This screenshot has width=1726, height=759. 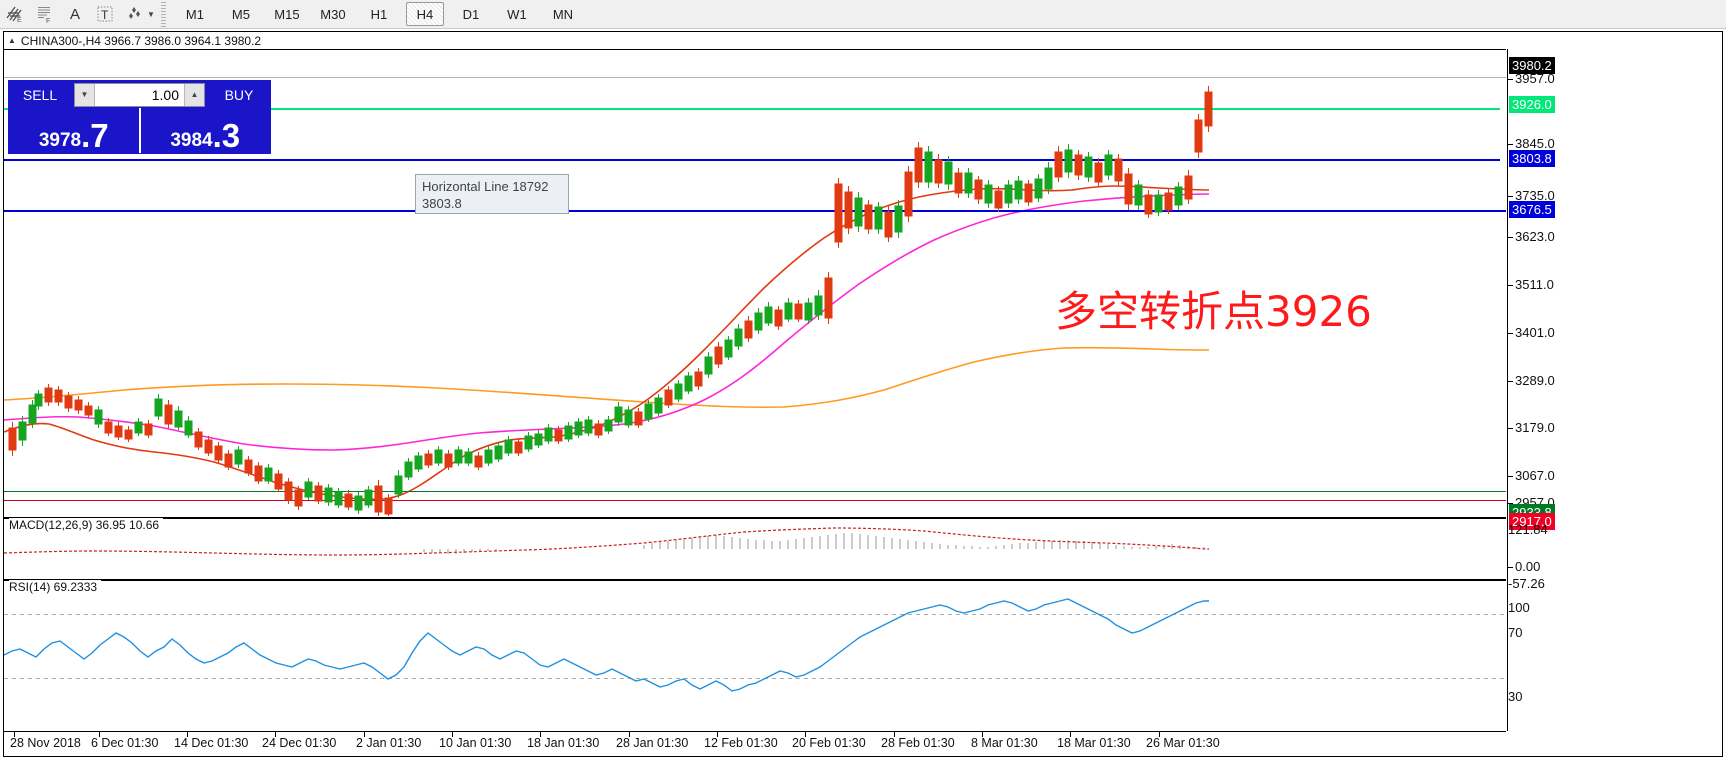 I want to click on bid-line, so click(x=755, y=491).